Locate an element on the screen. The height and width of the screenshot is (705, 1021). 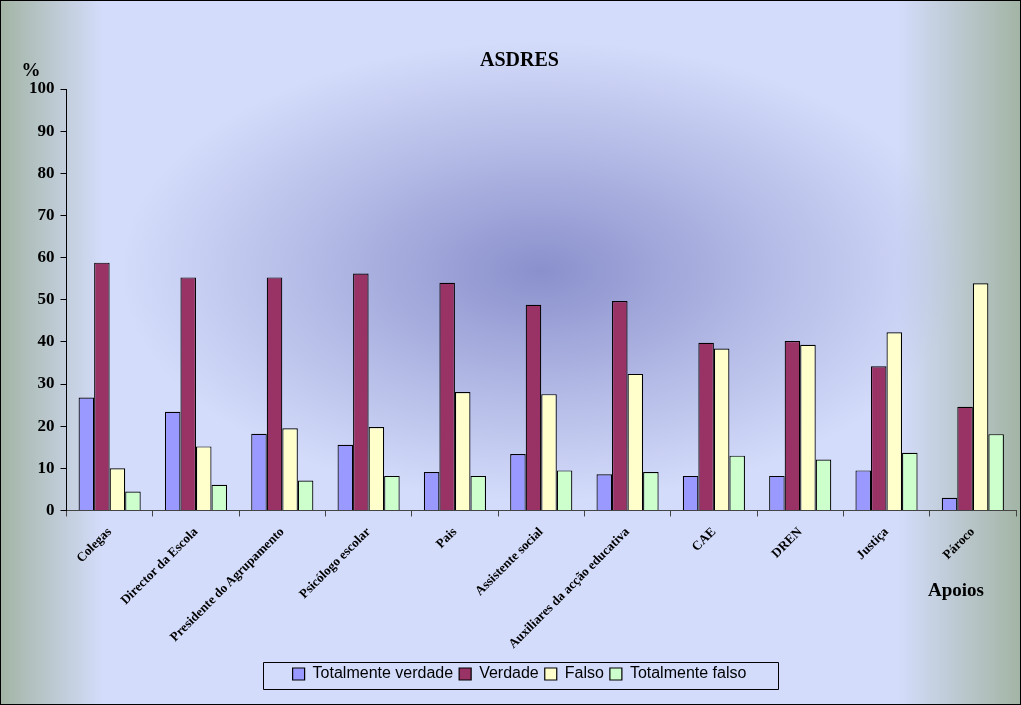
legend-label: Falso is located at coordinates (584, 673).